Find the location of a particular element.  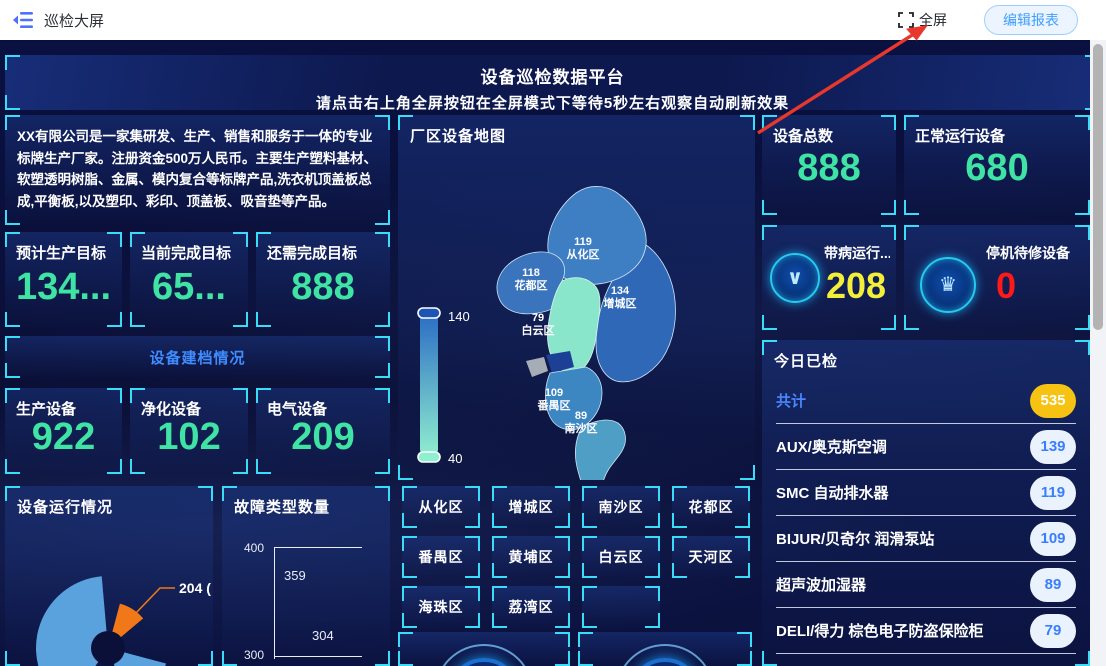

map-region-nansha is located at coordinates (600, 449).